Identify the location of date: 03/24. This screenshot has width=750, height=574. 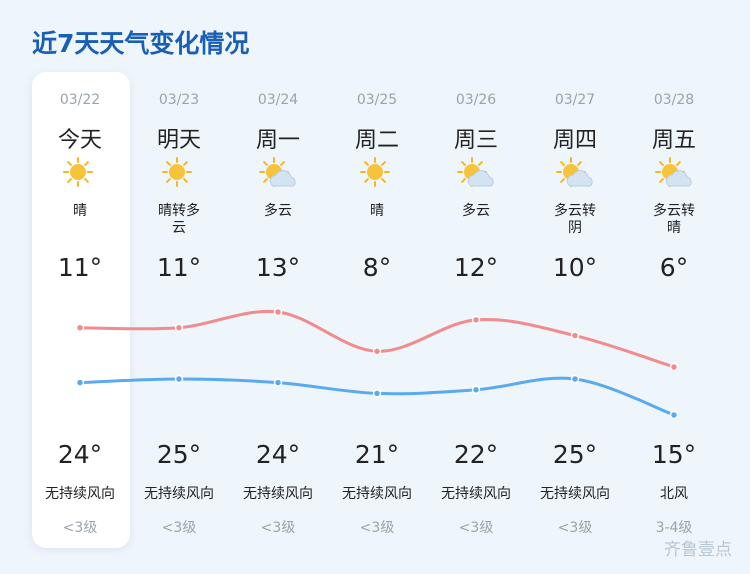
(278, 100).